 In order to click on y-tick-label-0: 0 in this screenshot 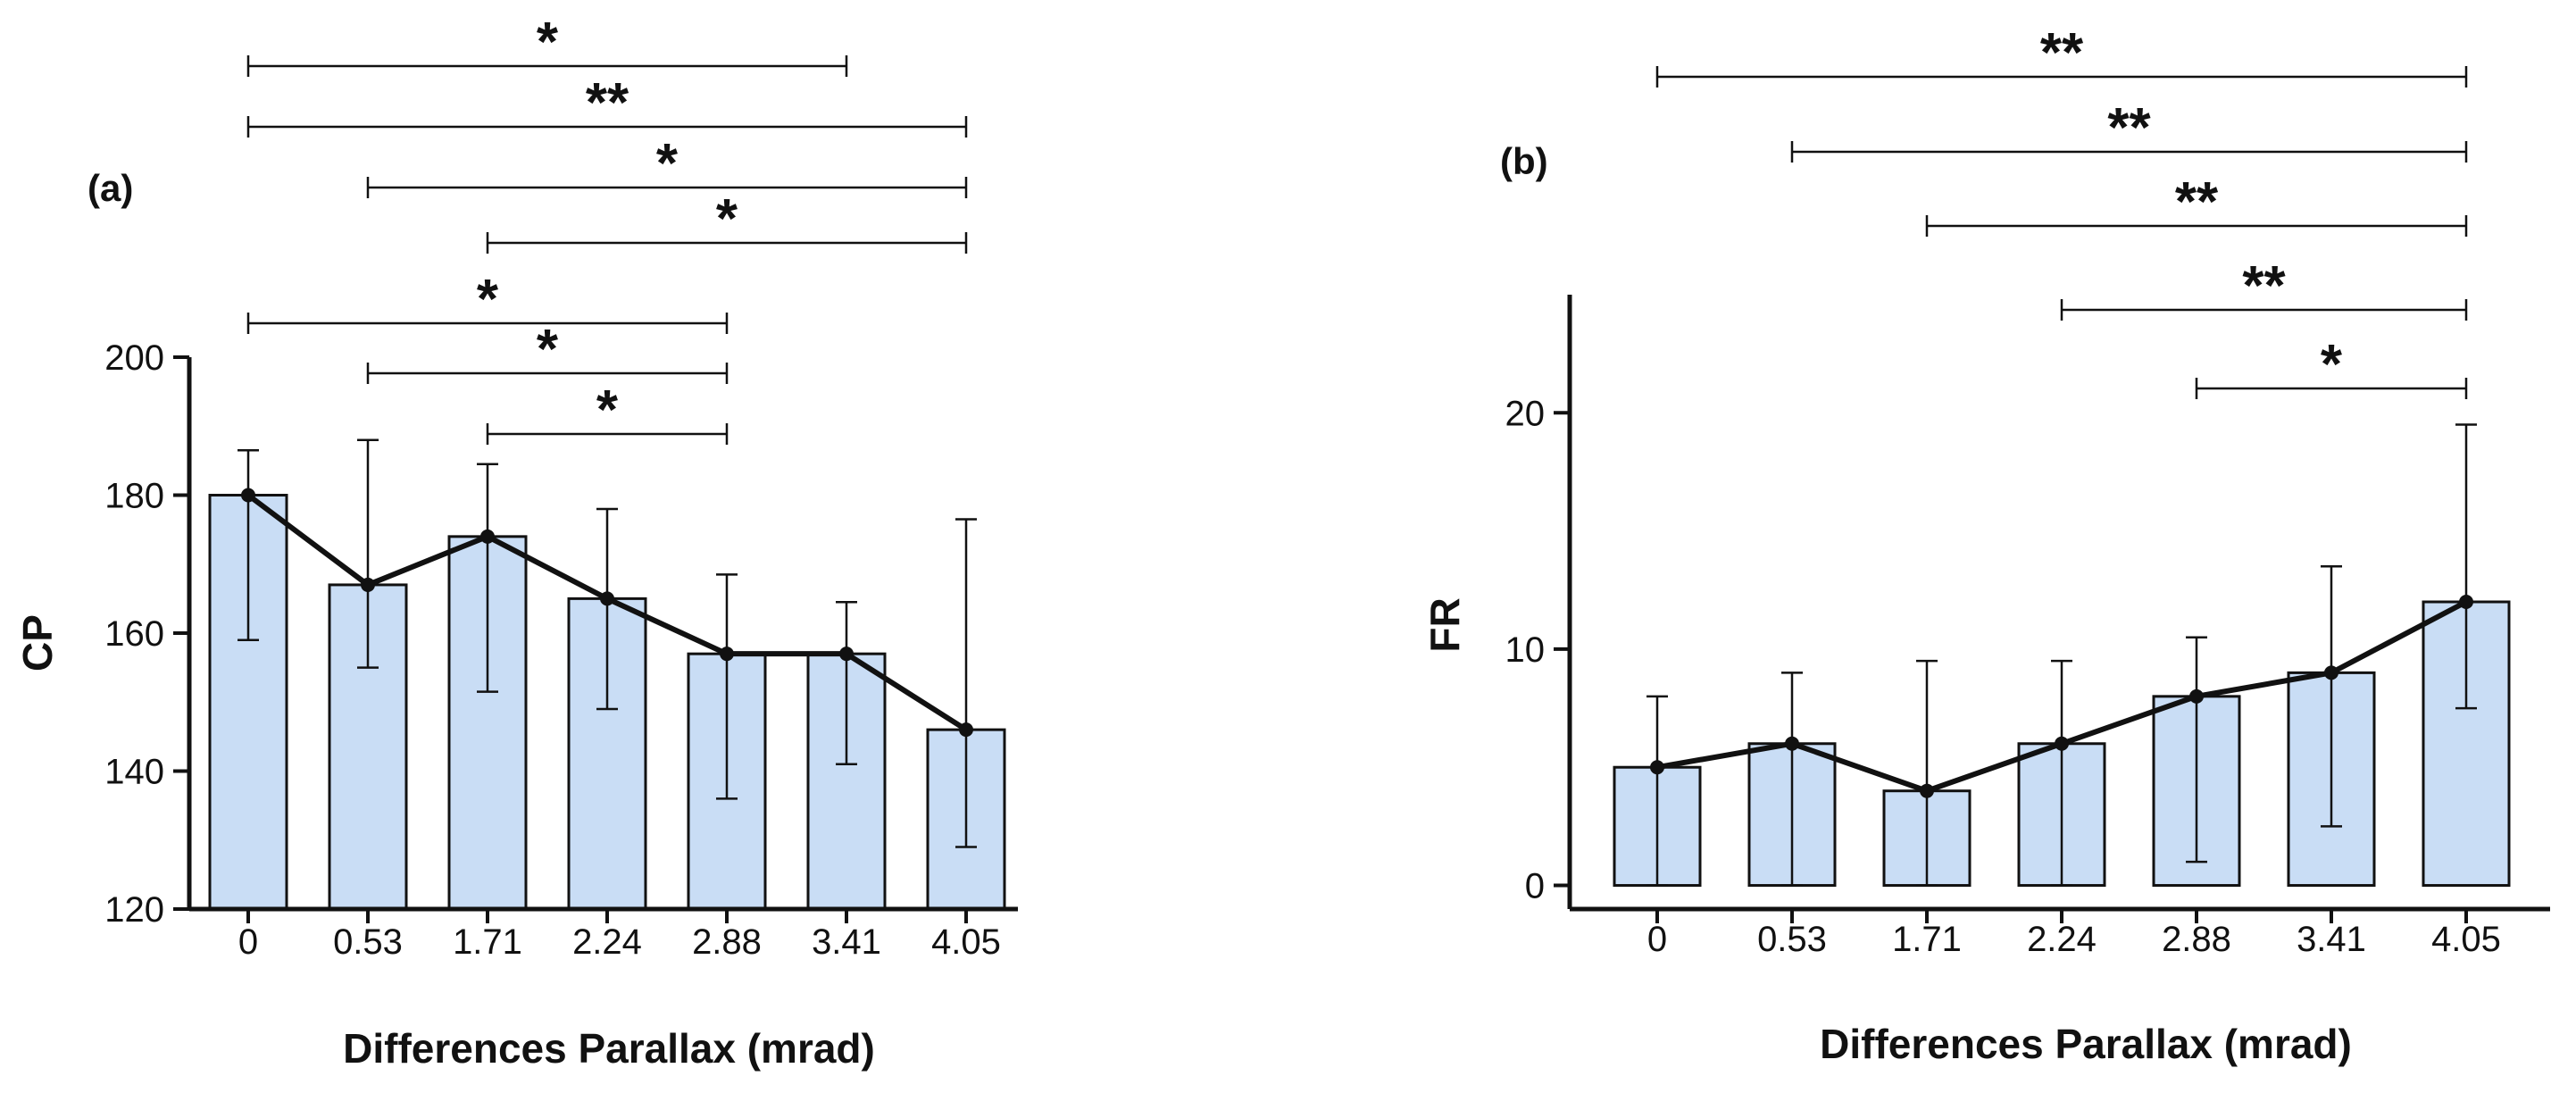, I will do `click(1535, 886)`.